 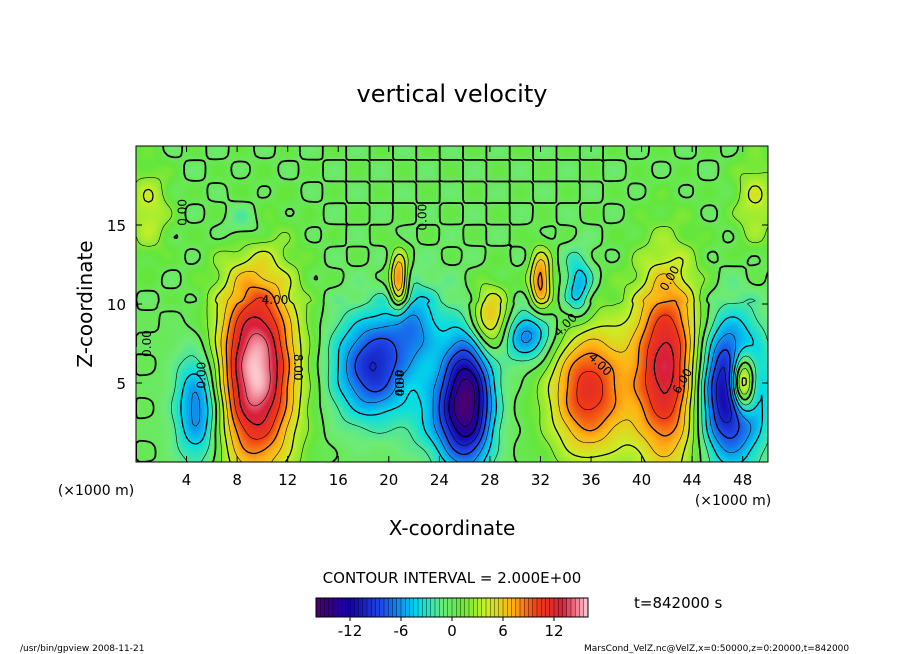 I want to click on x-tick-label: 48, so click(x=742, y=480).